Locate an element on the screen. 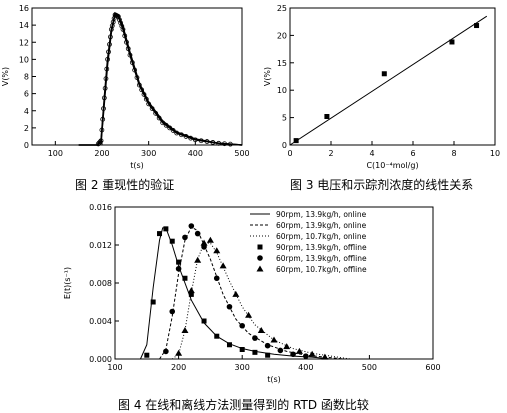  x-axis-label: C(10⁻⁴mol/g) is located at coordinates (392, 165).